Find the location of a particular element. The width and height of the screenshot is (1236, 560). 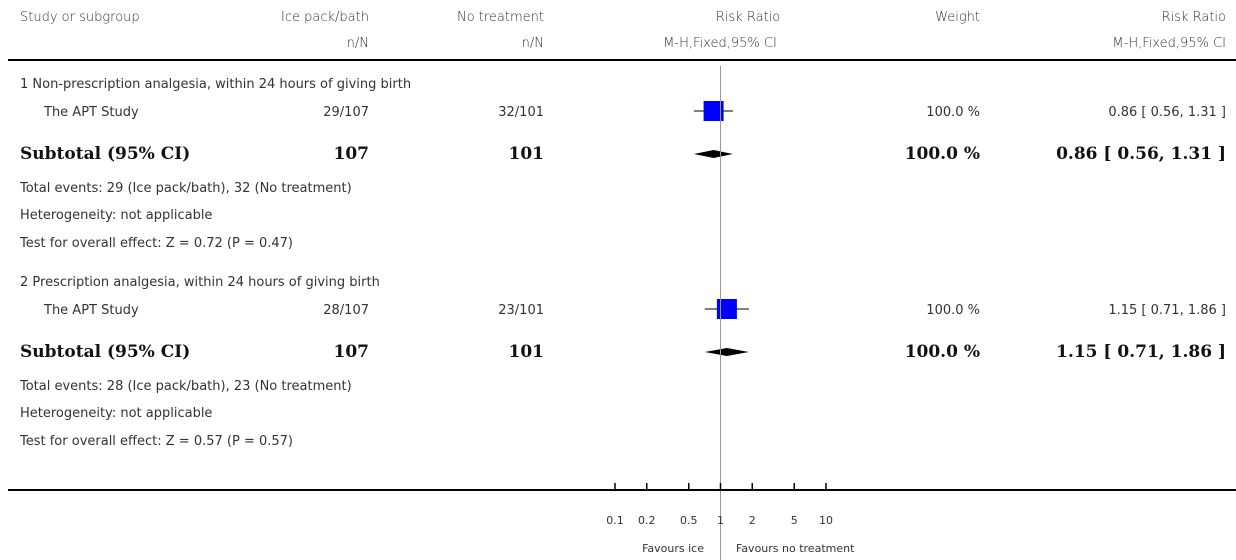

header-risk-ratio: Risk Ratio is located at coordinates (748, 17).